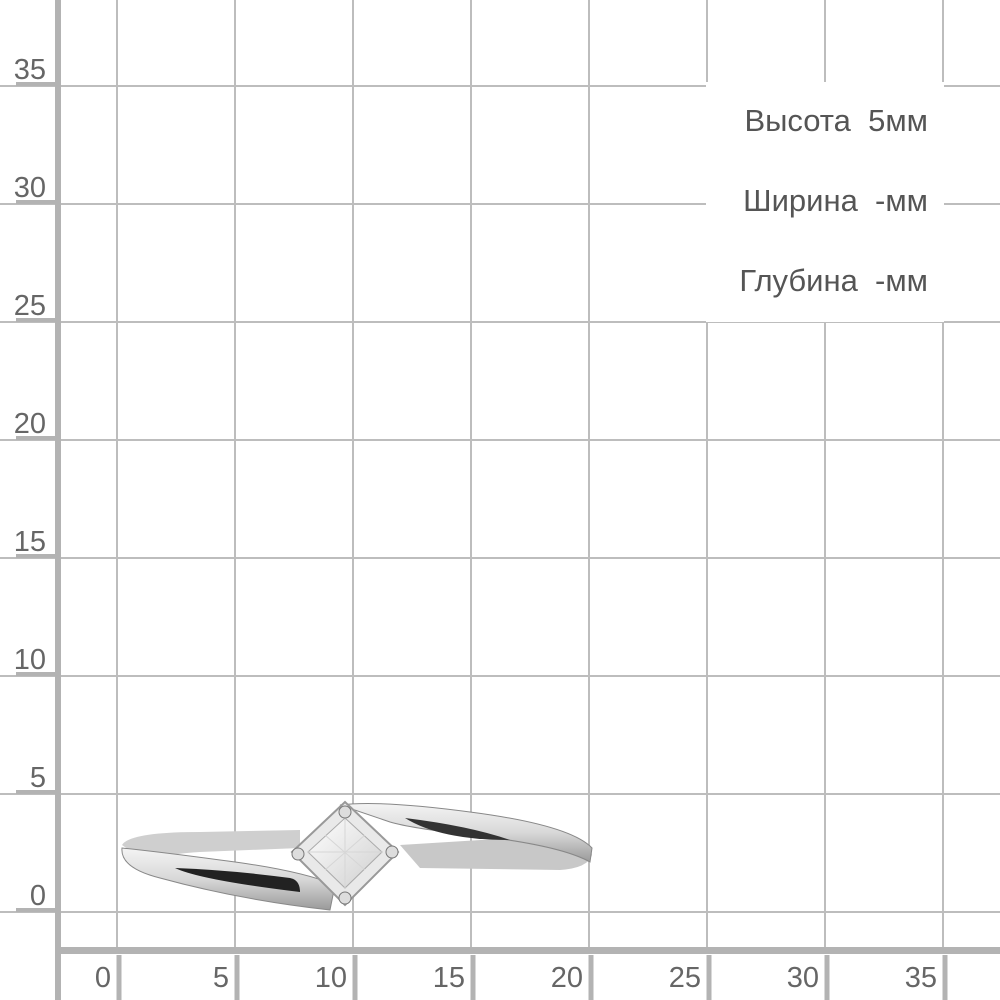  I want to click on x-axis-bar, so click(527, 950).